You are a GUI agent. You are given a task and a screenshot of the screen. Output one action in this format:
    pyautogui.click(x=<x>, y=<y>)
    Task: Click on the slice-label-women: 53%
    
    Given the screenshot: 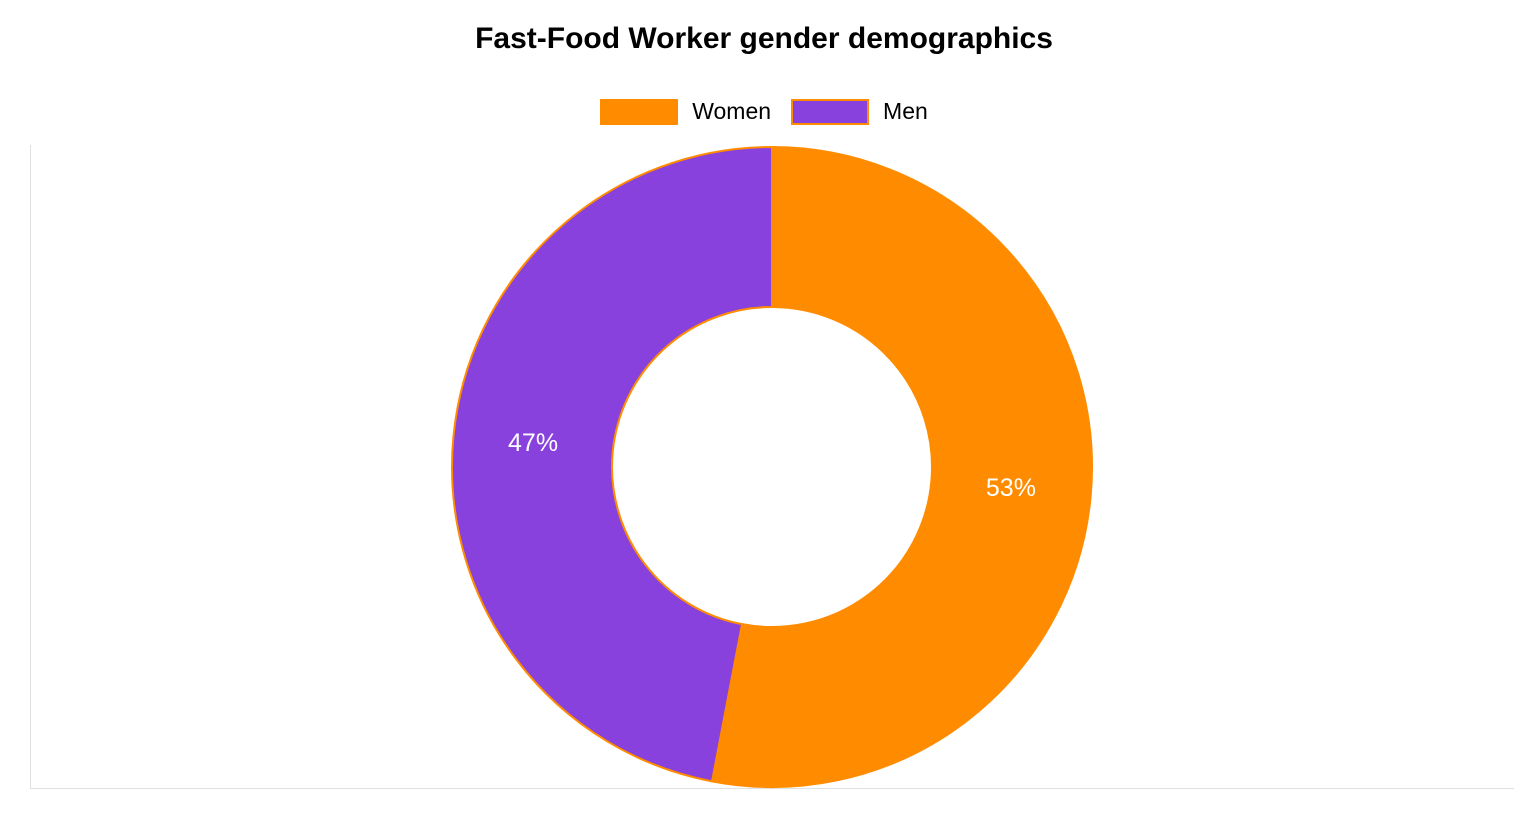 What is the action you would take?
    pyautogui.click(x=1011, y=488)
    